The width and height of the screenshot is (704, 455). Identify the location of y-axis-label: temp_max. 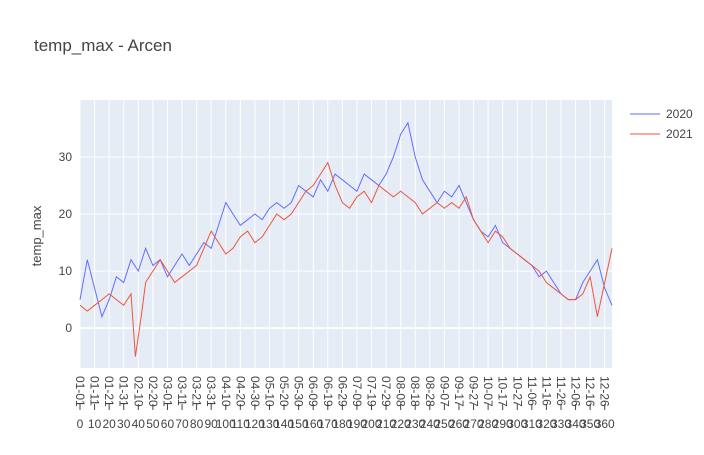
(36, 235).